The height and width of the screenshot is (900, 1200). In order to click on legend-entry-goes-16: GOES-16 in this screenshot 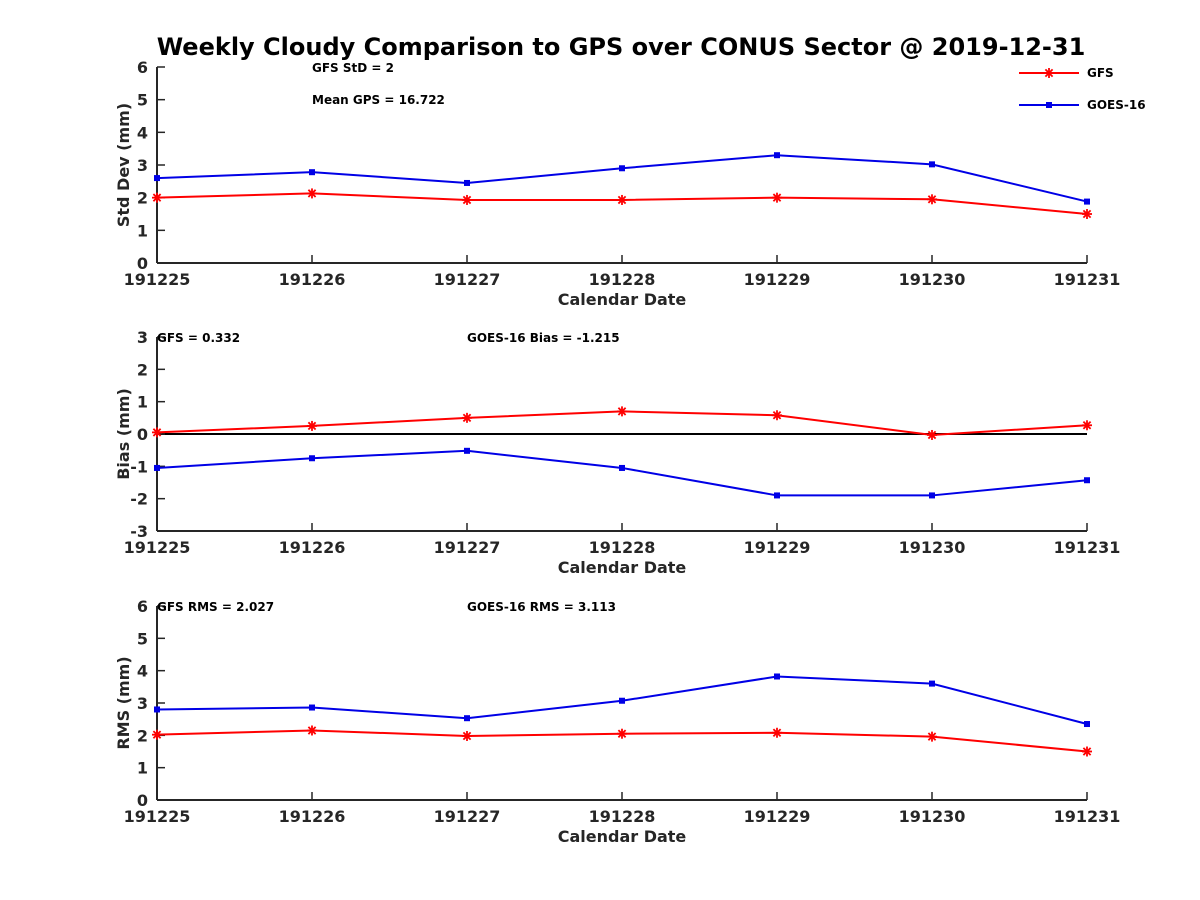, I will do `click(1082, 105)`.